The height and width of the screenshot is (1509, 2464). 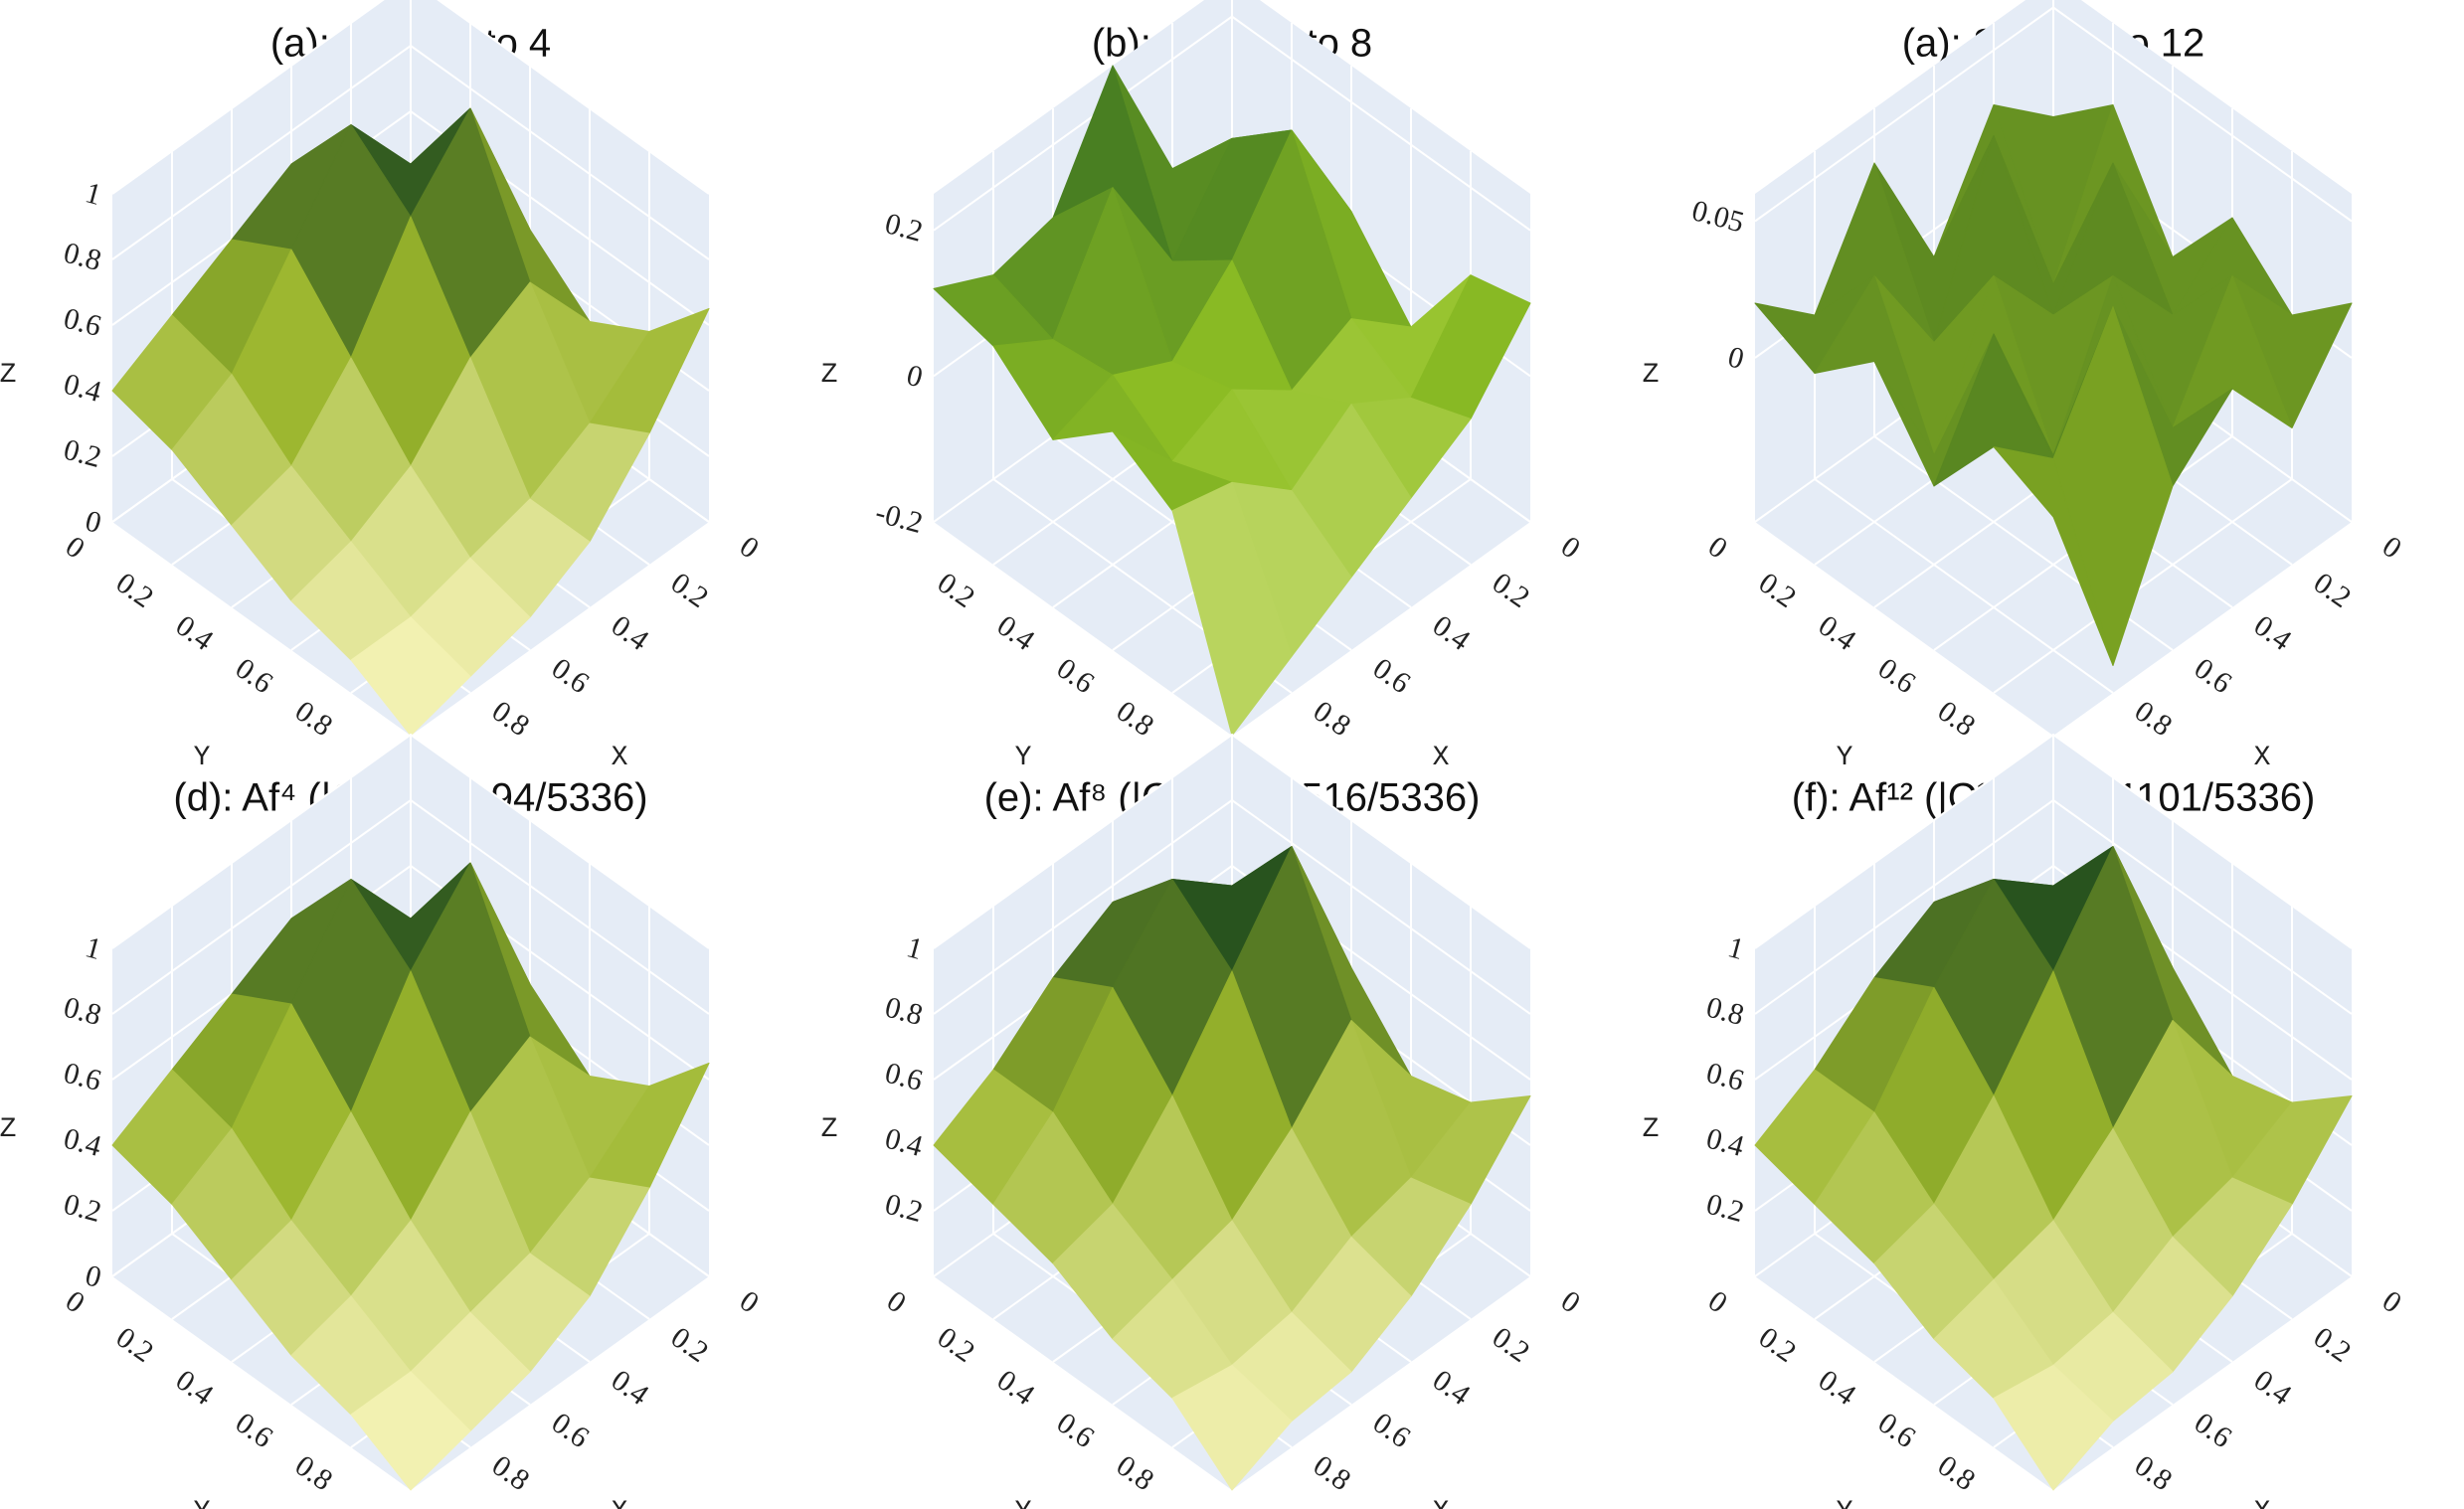 I want to click on z-tick-label: -0.2, so click(x=899, y=518).